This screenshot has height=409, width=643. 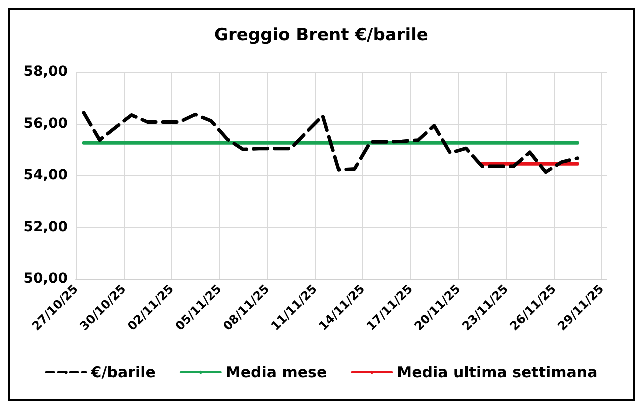 What do you see at coordinates (497, 373) in the screenshot?
I see `legend-label: Media ultima settimana` at bounding box center [497, 373].